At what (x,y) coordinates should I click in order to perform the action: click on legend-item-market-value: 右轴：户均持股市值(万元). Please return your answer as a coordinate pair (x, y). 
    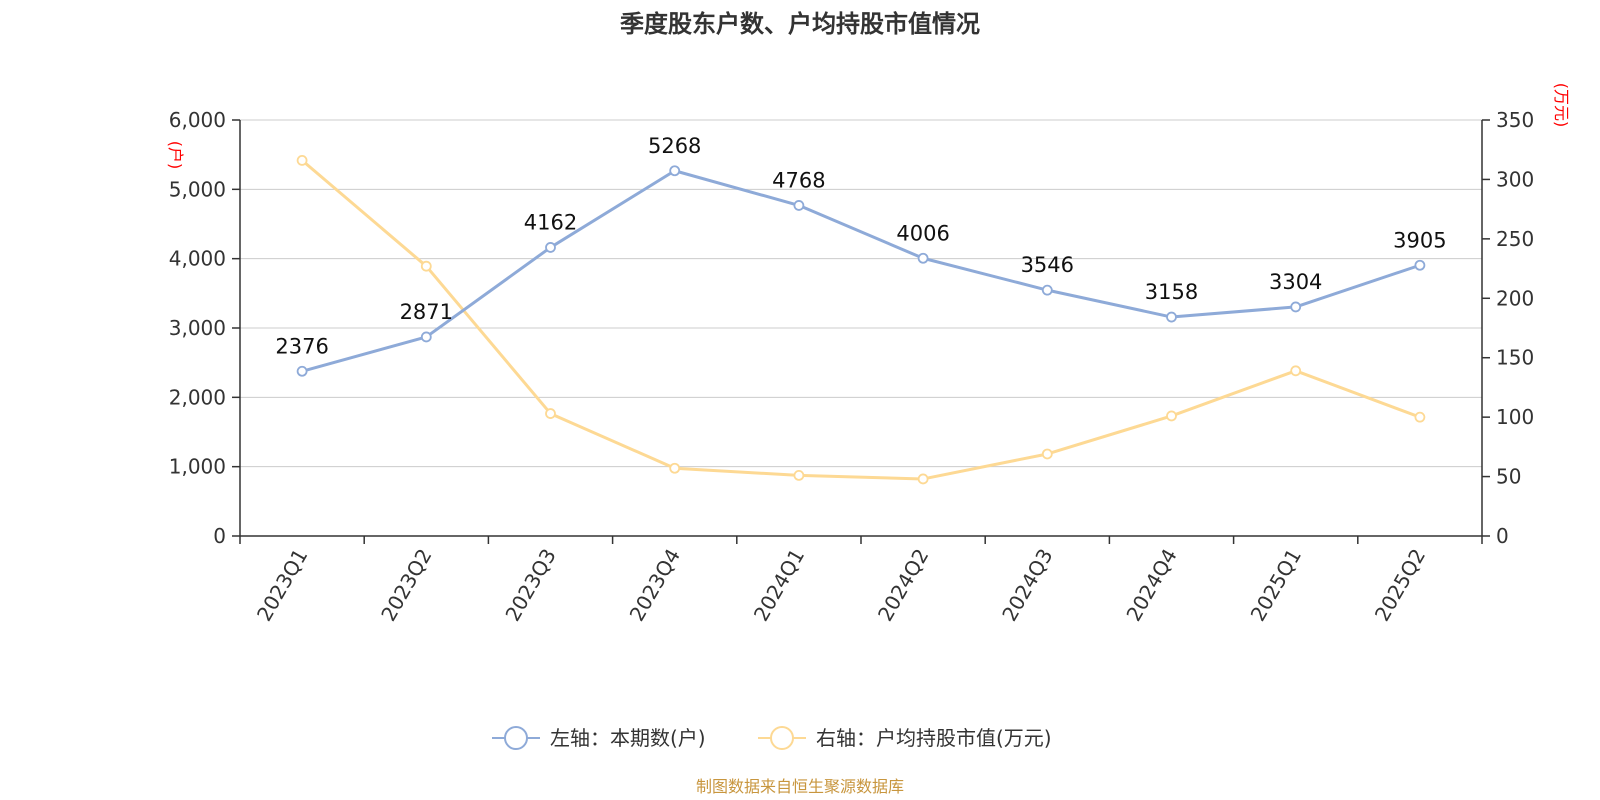
    Looking at the image, I should click on (905, 738).